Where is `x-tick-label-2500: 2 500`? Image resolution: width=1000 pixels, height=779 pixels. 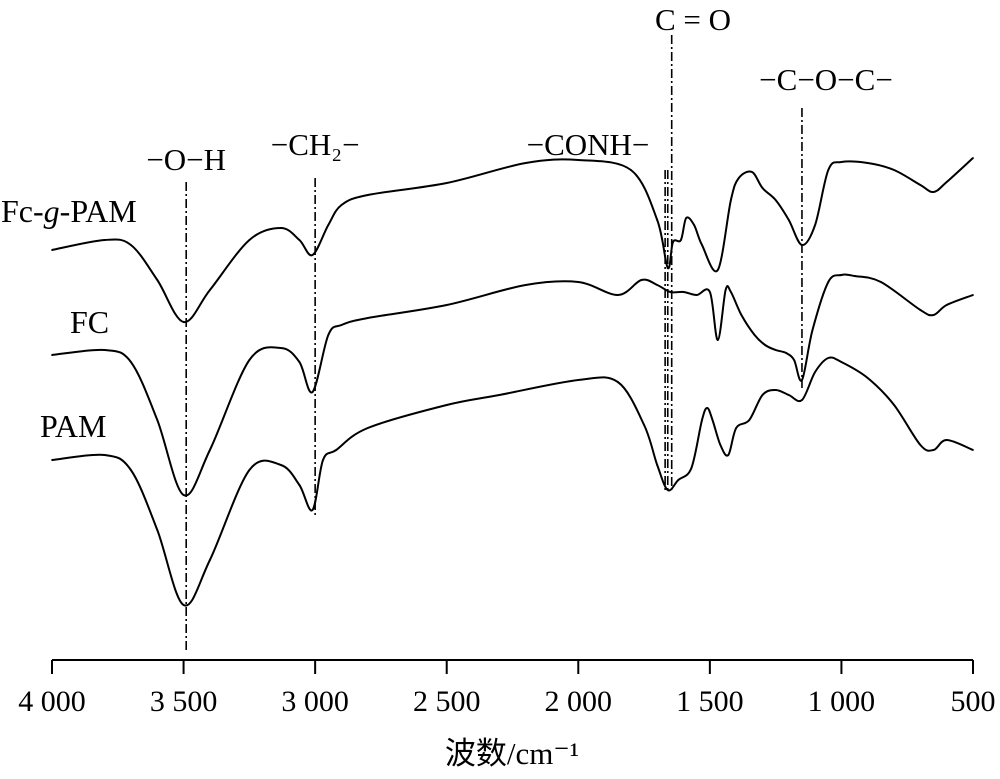 x-tick-label-2500: 2 500 is located at coordinates (447, 701).